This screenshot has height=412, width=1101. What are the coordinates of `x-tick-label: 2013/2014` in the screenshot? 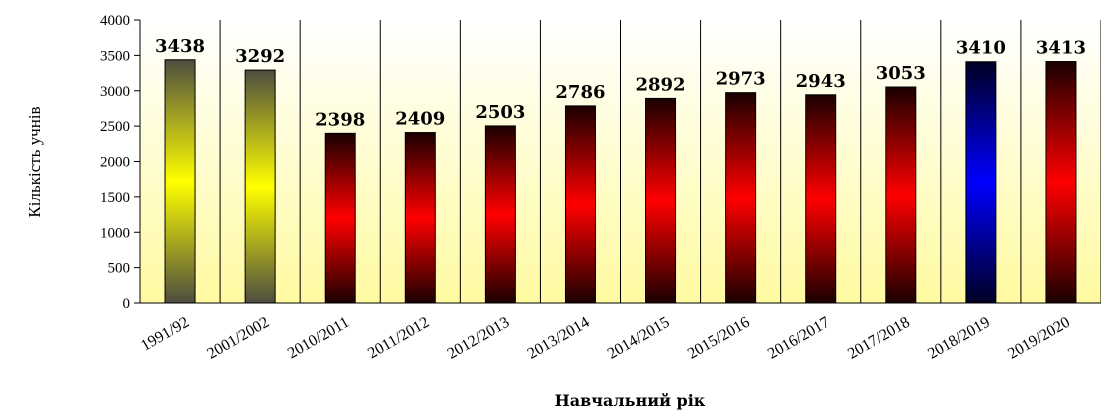 It's located at (559, 338).